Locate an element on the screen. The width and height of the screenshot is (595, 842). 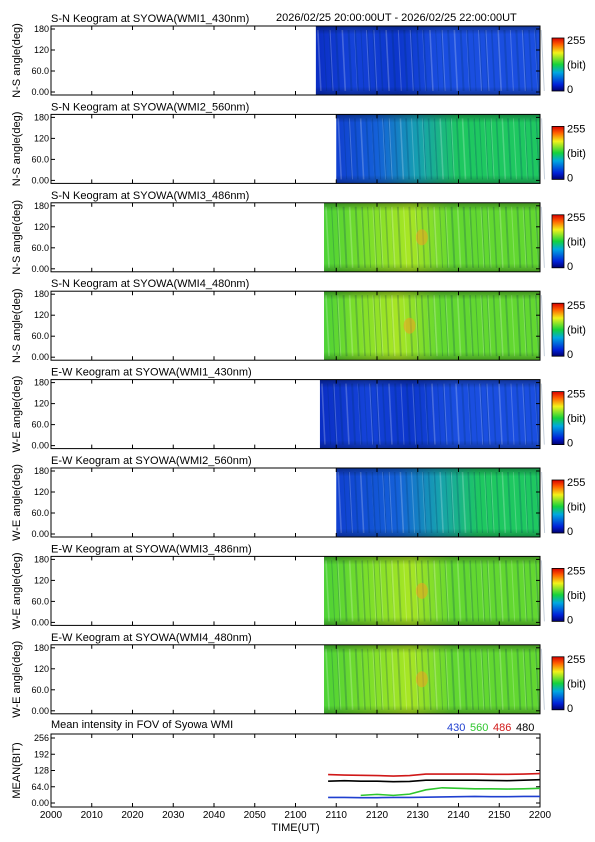
legend-entry-486: 486 is located at coordinates (502, 728).